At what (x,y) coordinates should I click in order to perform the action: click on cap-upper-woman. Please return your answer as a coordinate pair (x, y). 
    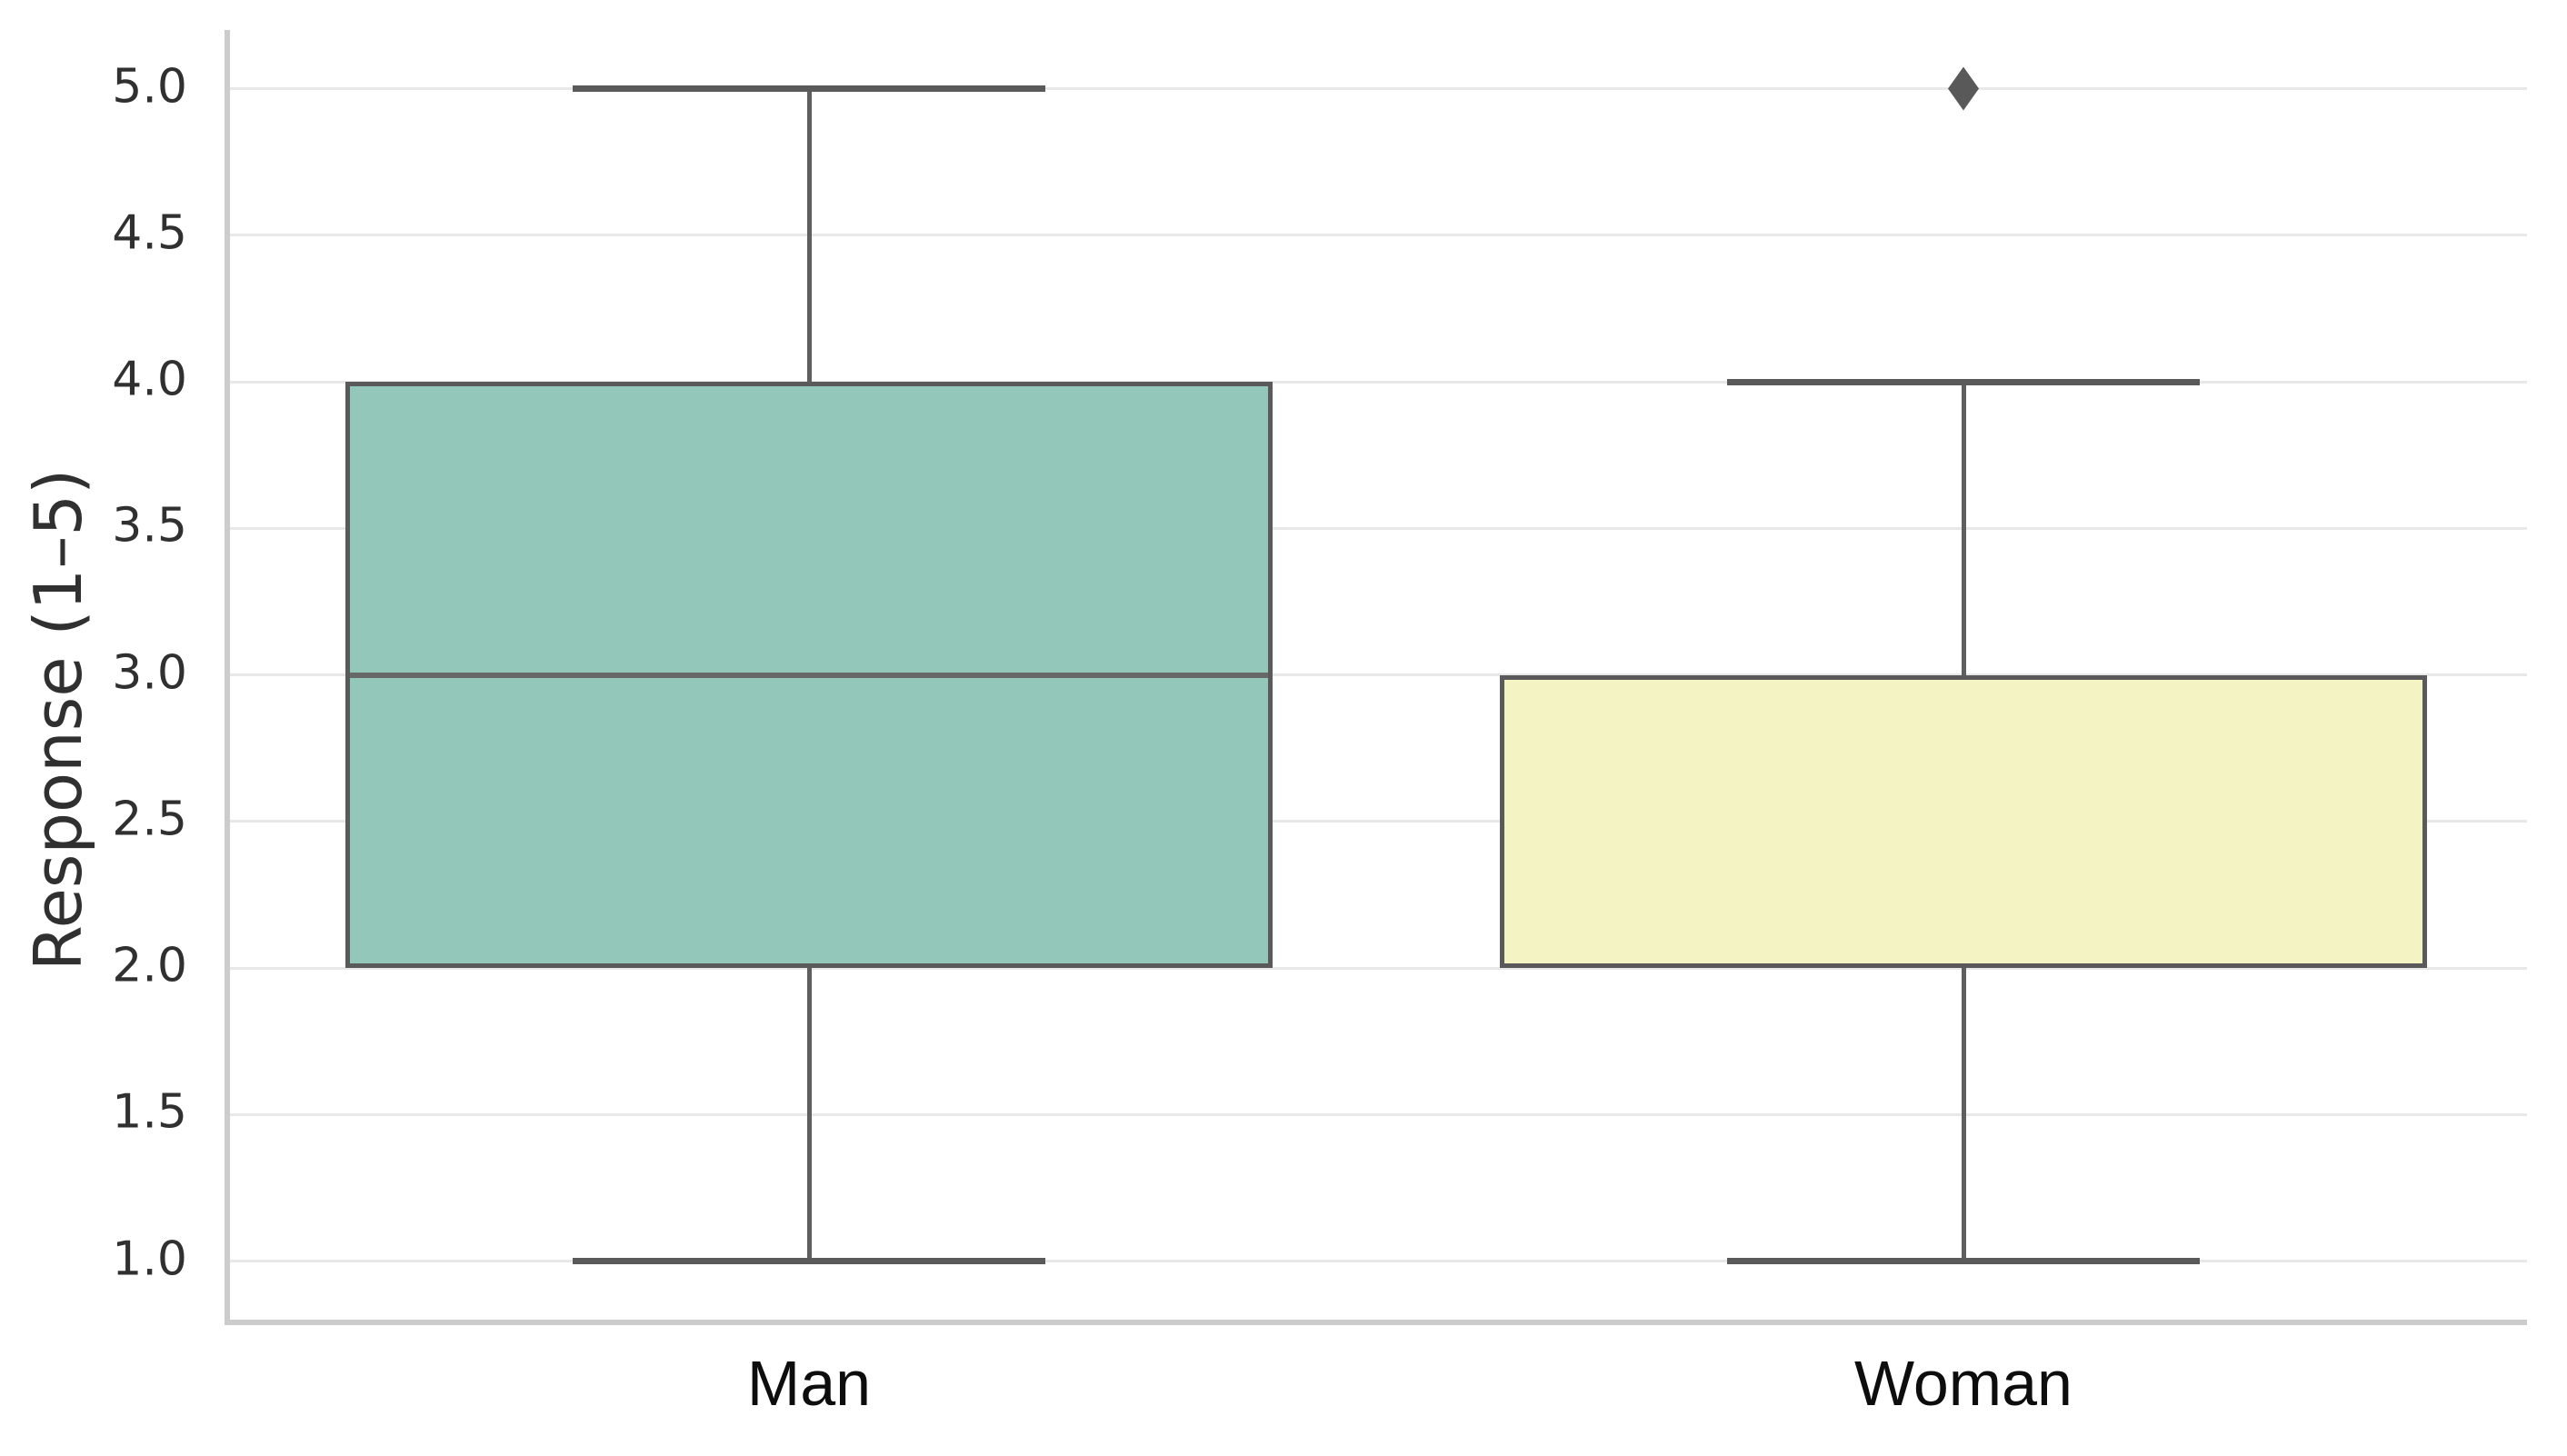
    Looking at the image, I should click on (1963, 382).